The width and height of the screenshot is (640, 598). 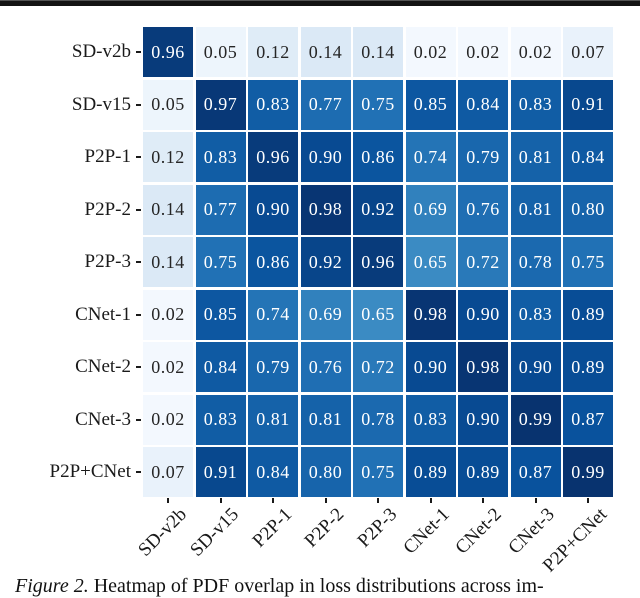 What do you see at coordinates (377, 528) in the screenshot?
I see `x-tick-label-P2P-3: P2P-3` at bounding box center [377, 528].